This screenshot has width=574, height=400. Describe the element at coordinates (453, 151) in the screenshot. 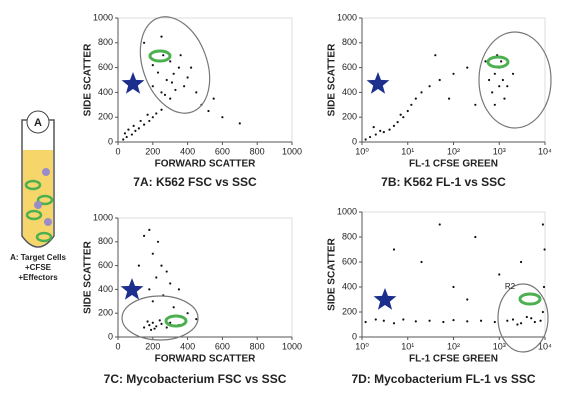

I see `x-tick-label: 10²` at that location.